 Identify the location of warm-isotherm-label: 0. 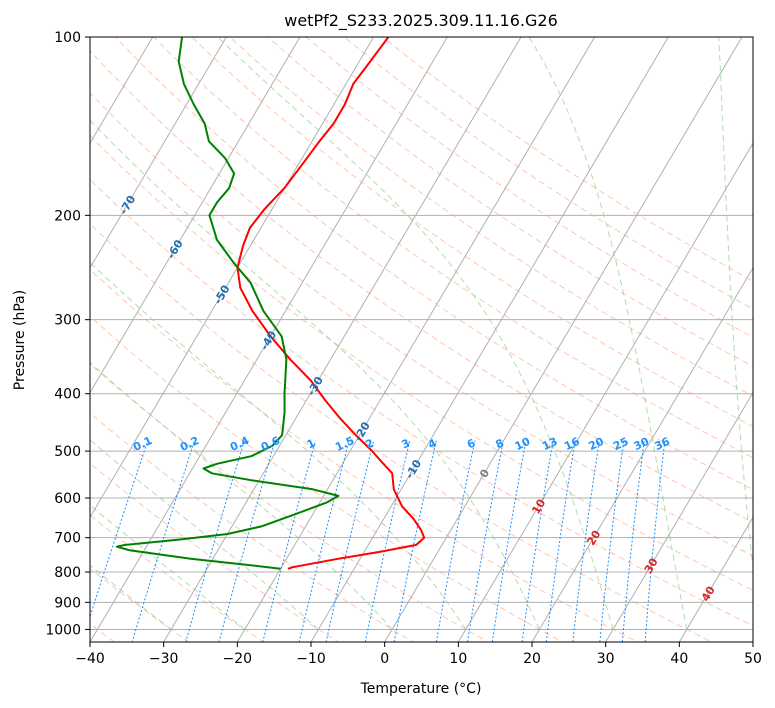
(484, 474).